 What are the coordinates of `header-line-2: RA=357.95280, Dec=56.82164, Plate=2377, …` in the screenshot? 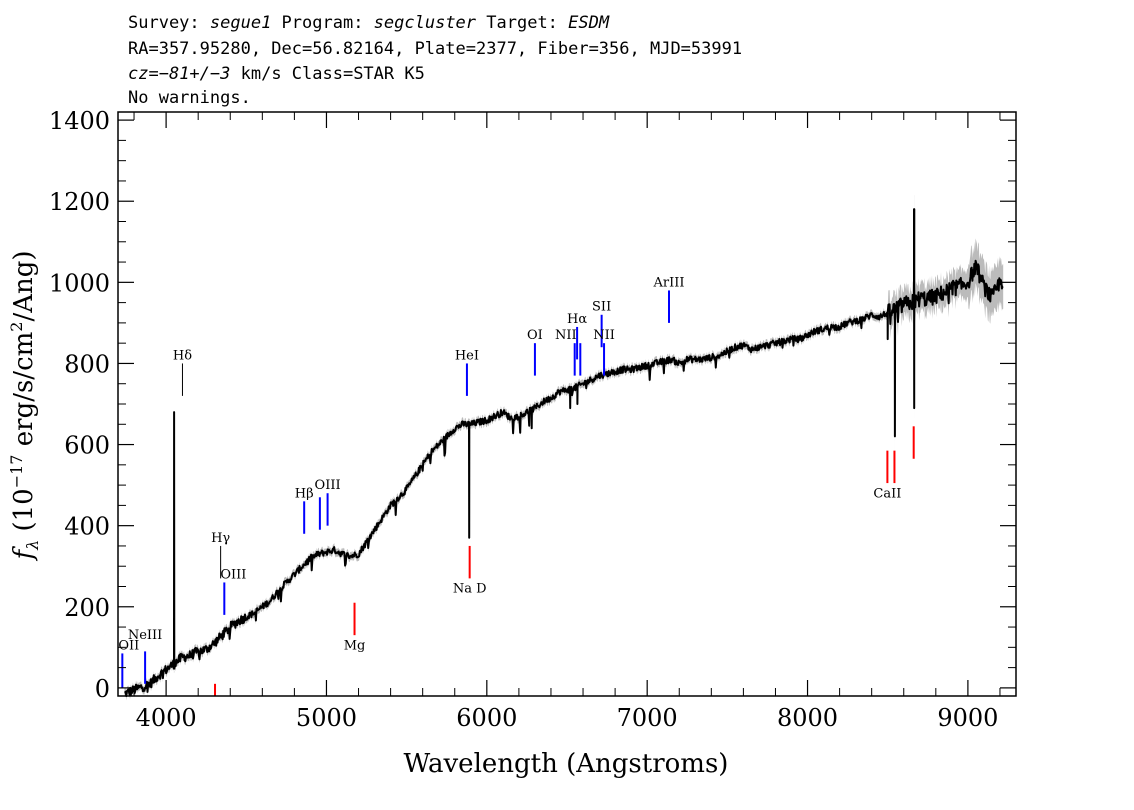 It's located at (435, 49).